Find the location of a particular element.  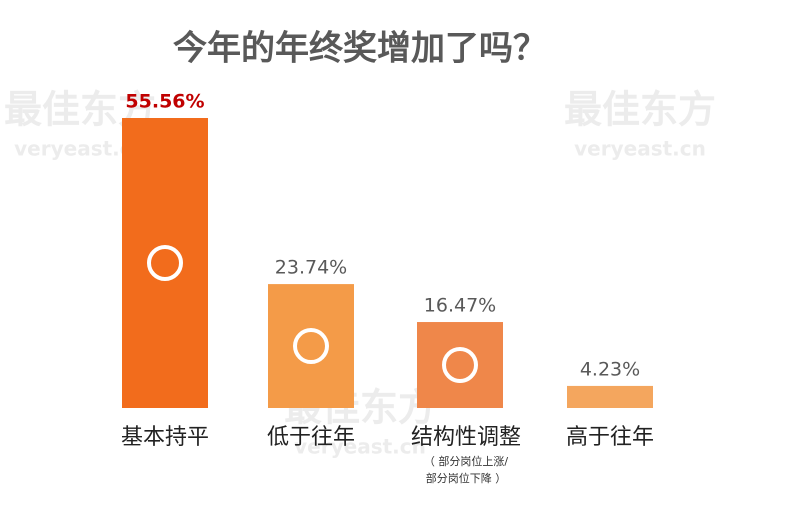

watermark: 最佳东方 is located at coordinates (640, 110).